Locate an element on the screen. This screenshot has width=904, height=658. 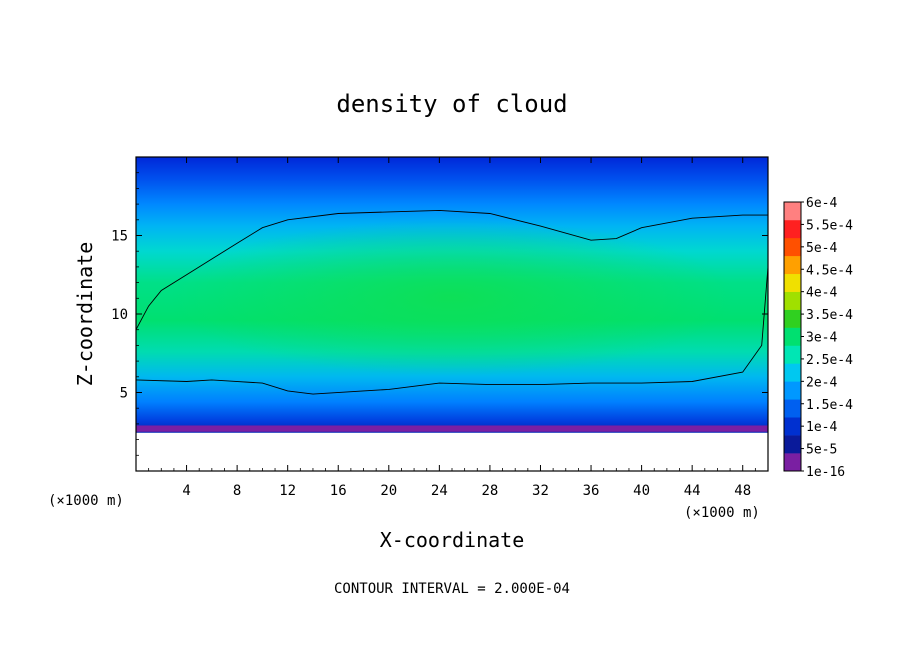
colorbar-label: 4e-4 is located at coordinates (821, 293).